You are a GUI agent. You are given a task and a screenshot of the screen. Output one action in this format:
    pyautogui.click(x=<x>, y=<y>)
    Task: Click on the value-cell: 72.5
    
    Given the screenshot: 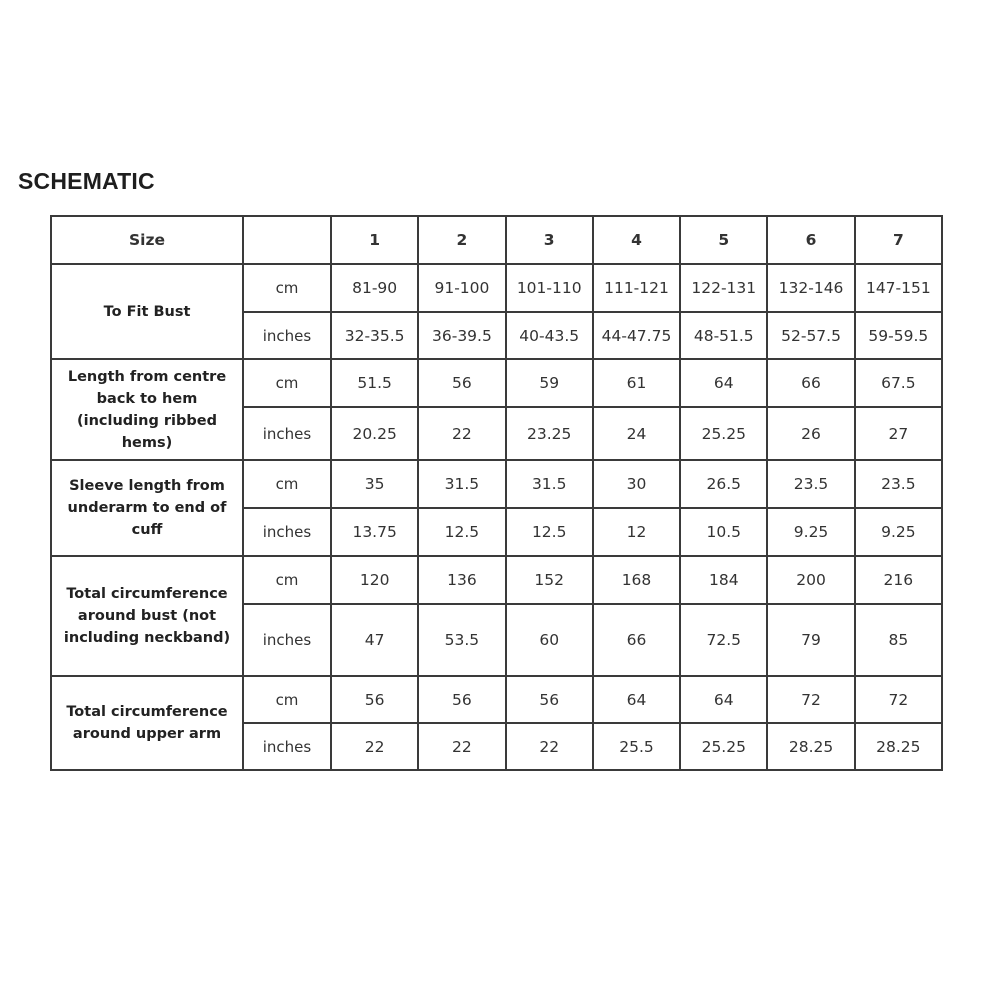 What is the action you would take?
    pyautogui.click(x=724, y=640)
    